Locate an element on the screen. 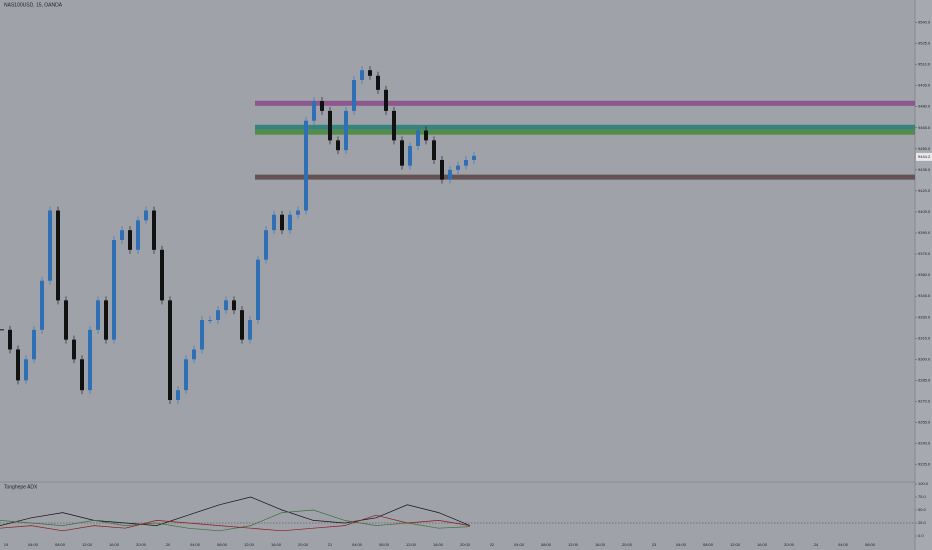 The image size is (932, 550). chart-title: NAS100USD, 15, OANDA is located at coordinates (33, 5).